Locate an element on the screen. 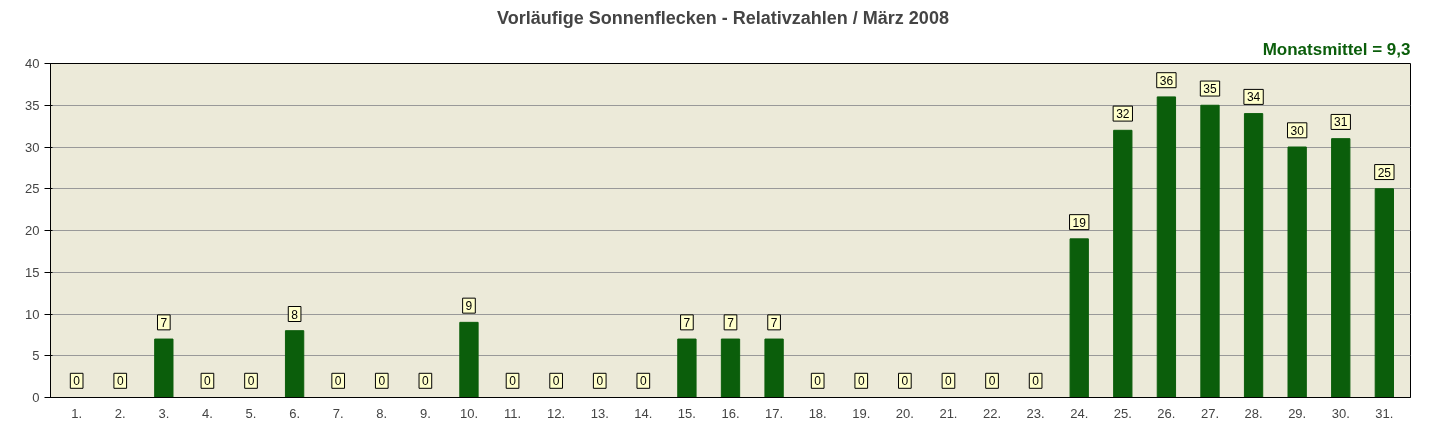 This screenshot has height=428, width=1446. y-tick-label: 20 is located at coordinates (32, 230).